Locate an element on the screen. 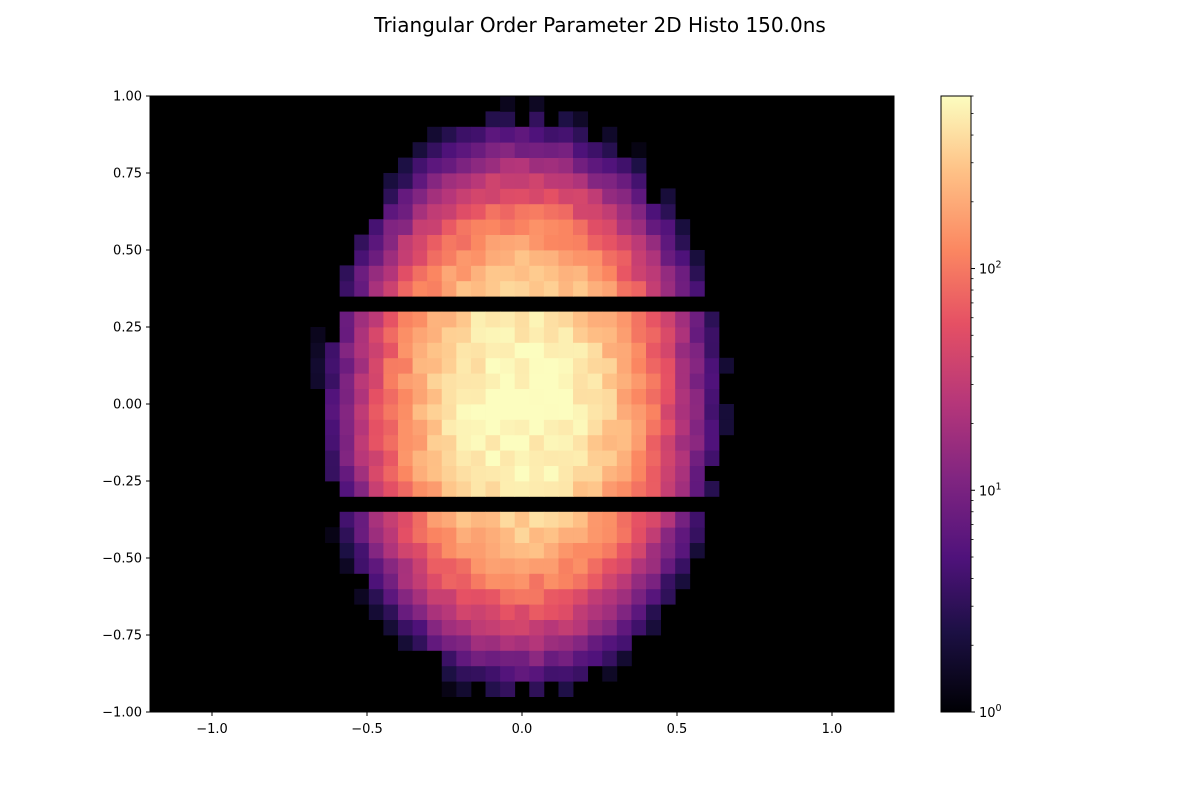 The image size is (1200, 800). colorbar-tick-label: 101 is located at coordinates (990, 490).